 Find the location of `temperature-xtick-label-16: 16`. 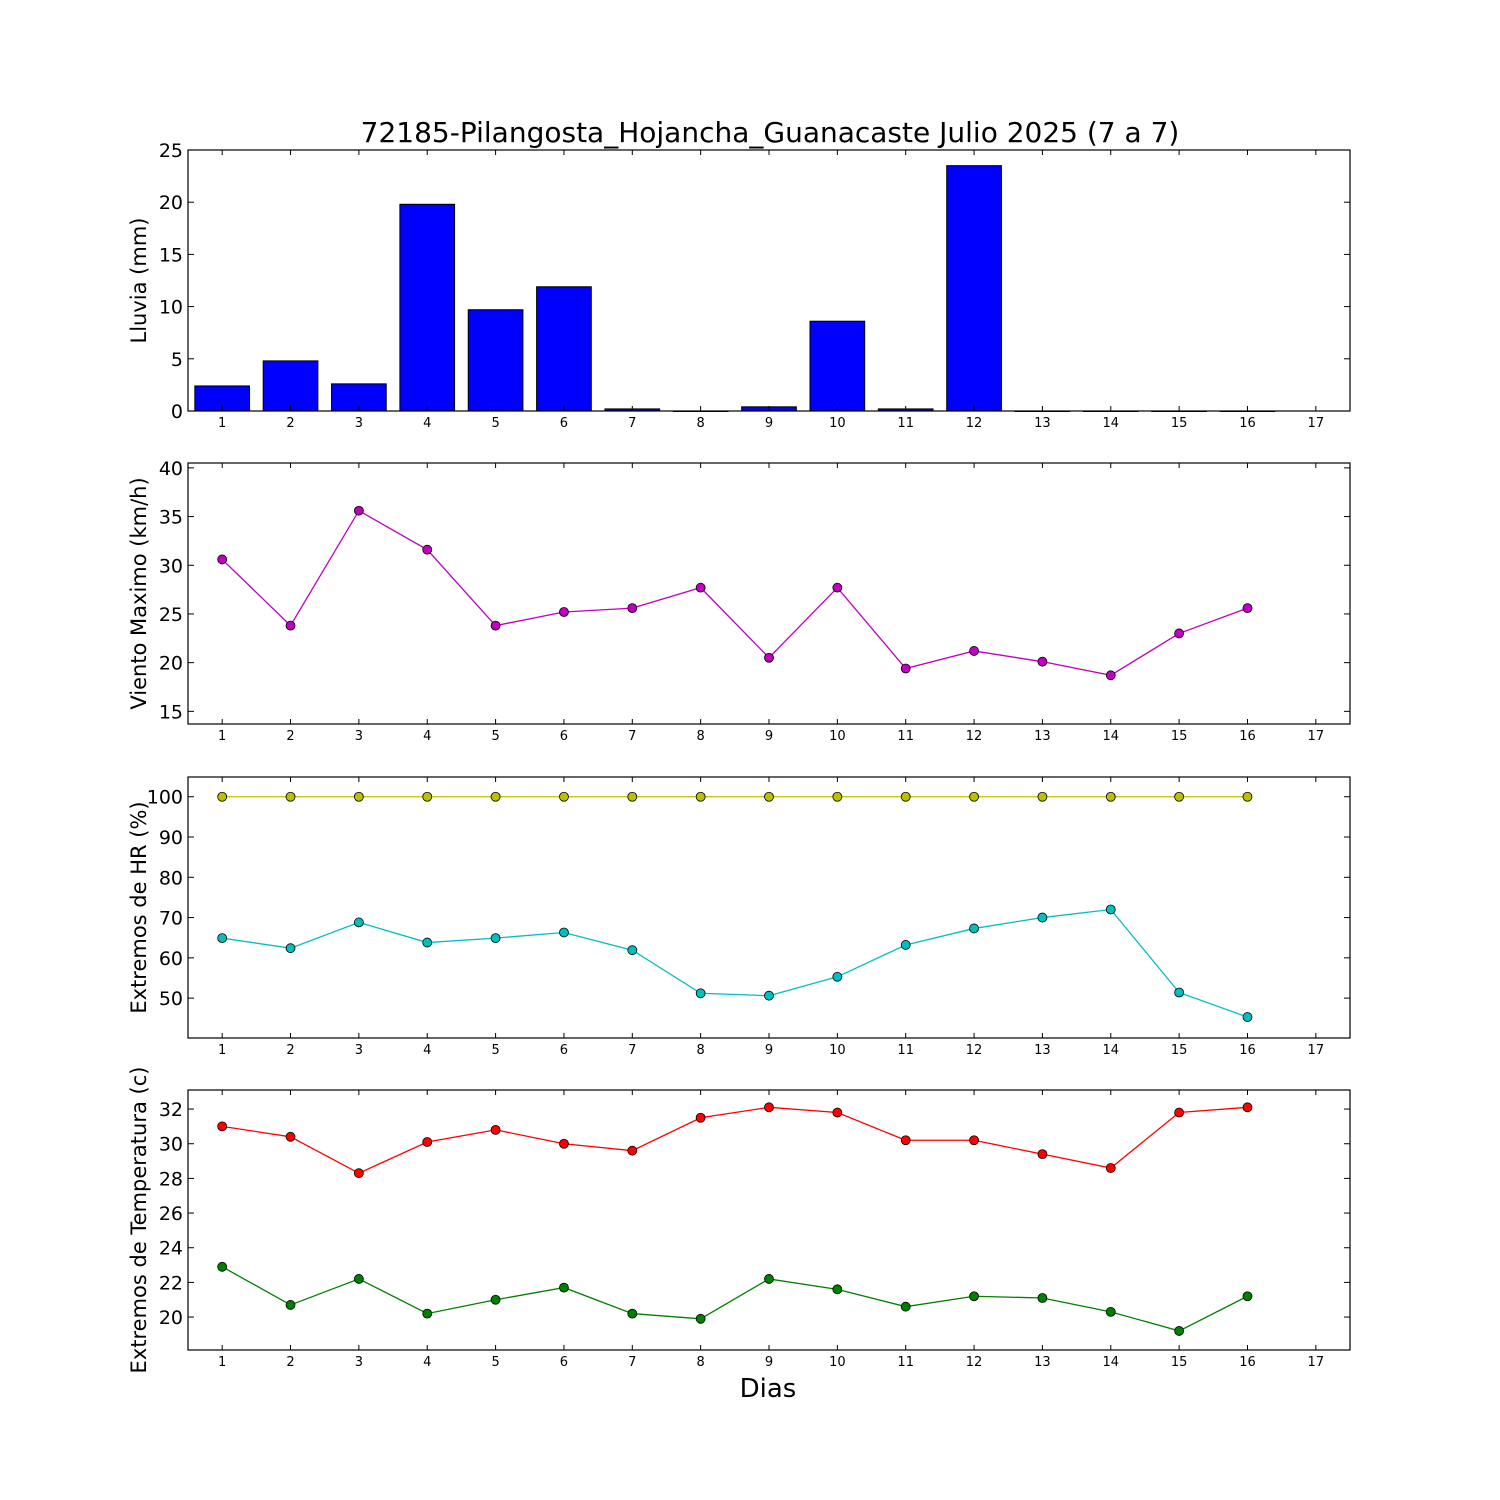

temperature-xtick-label-16: 16 is located at coordinates (1247, 1362).